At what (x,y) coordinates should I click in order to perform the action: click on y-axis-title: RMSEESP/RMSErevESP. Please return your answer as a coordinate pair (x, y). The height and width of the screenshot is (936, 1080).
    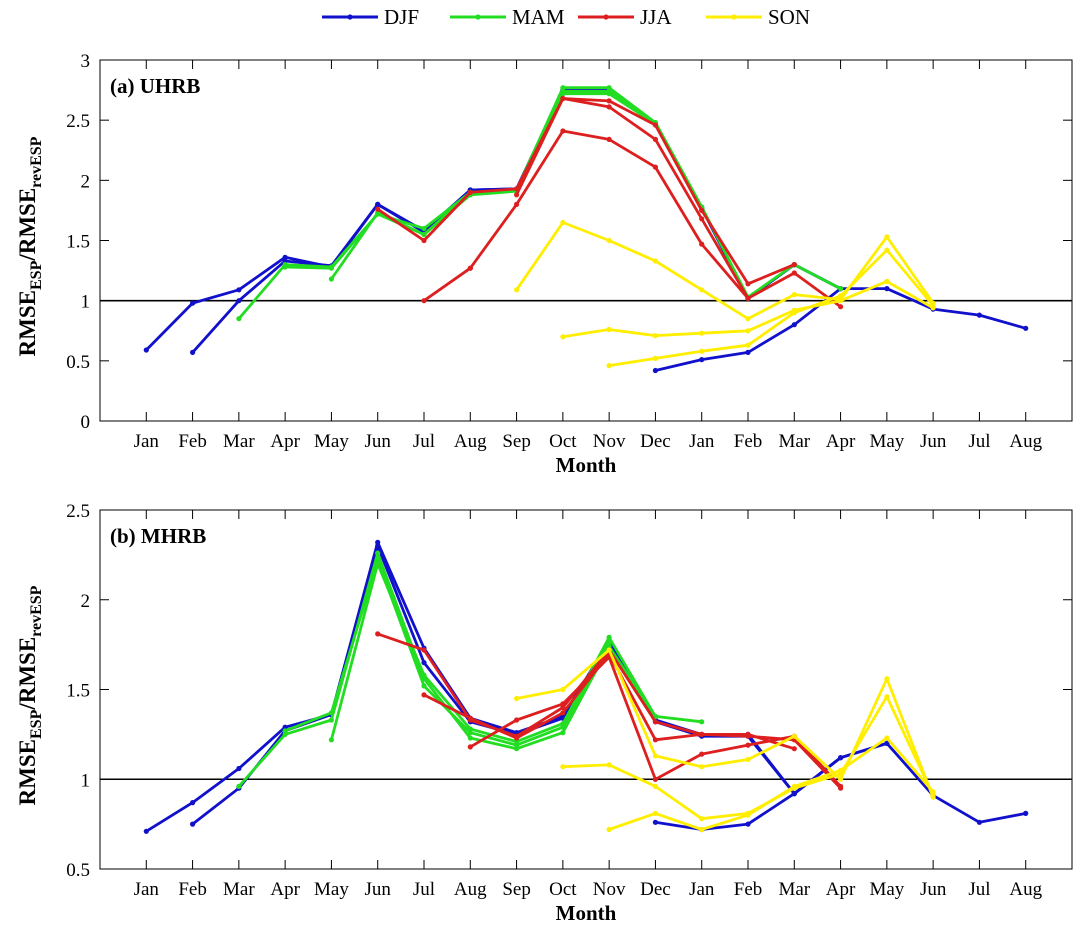
    Looking at the image, I should click on (30, 246).